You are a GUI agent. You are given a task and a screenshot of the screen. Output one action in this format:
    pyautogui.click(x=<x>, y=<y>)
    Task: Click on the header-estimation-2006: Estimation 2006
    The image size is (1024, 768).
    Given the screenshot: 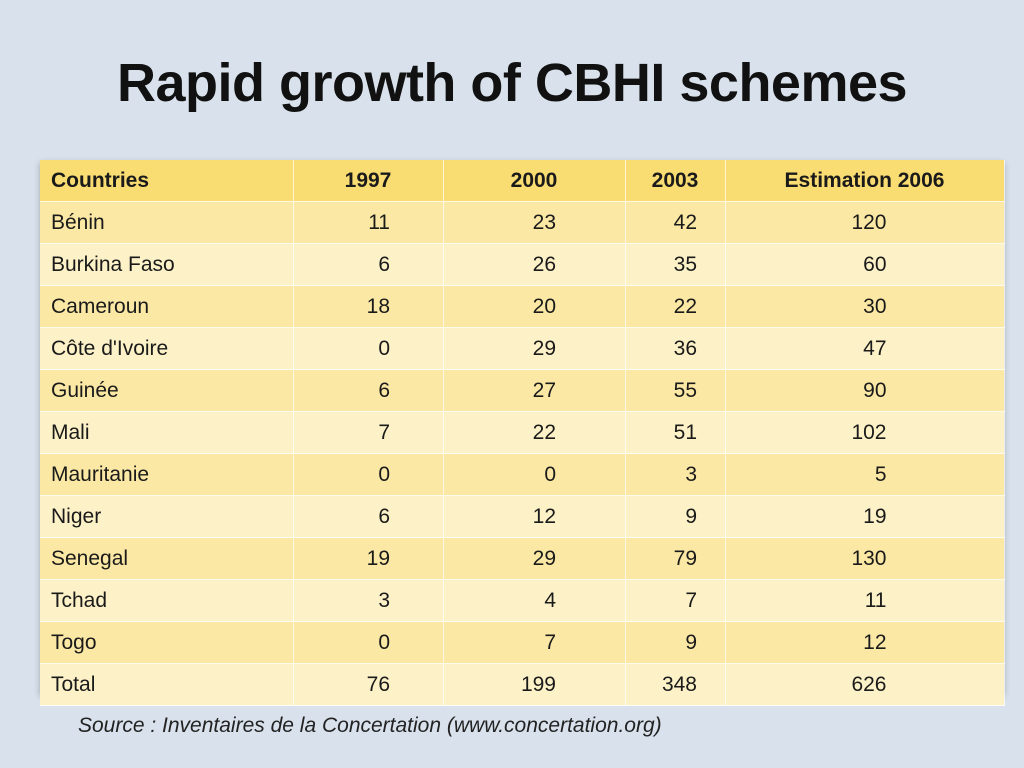 What is the action you would take?
    pyautogui.click(x=865, y=181)
    